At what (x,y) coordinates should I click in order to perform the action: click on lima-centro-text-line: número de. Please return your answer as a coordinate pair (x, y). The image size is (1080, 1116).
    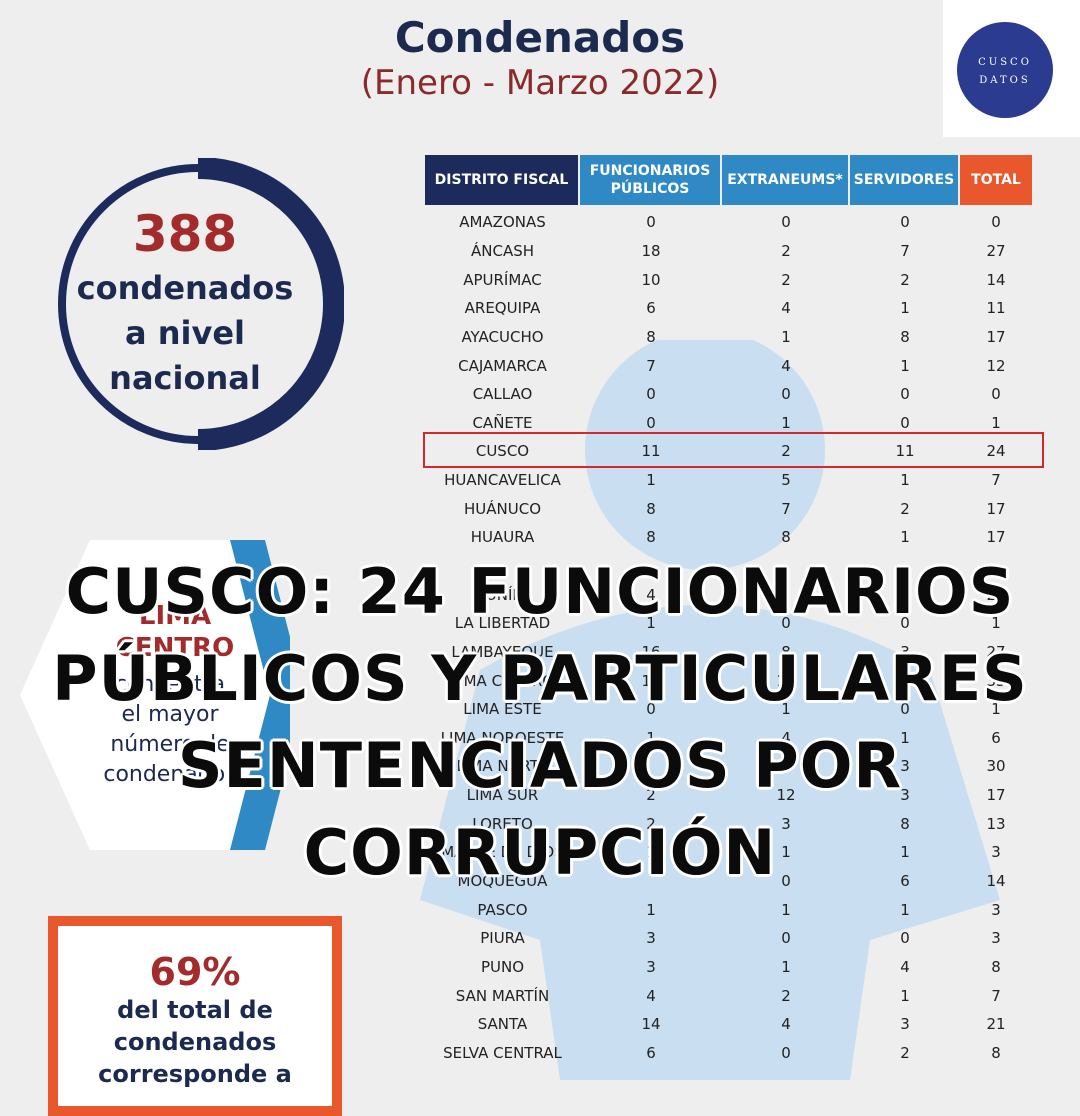
    Looking at the image, I should click on (170, 744).